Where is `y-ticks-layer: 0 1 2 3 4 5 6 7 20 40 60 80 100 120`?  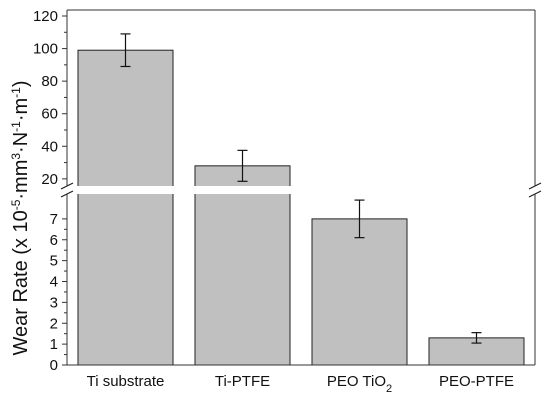 y-ticks-layer: 0 1 2 3 4 5 6 7 20 40 60 80 100 120 is located at coordinates (50, 191).